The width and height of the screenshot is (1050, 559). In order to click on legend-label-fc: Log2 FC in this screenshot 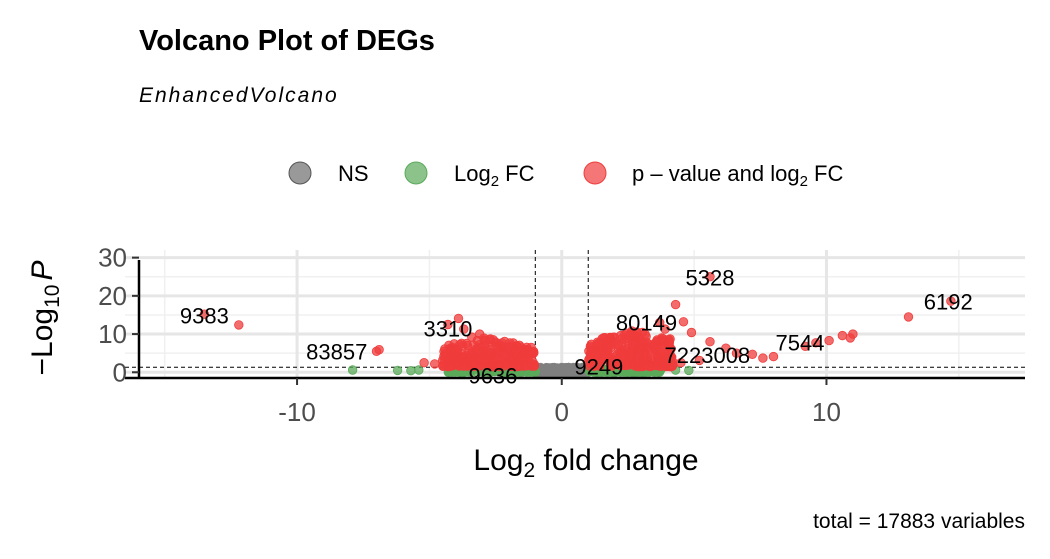, I will do `click(494, 175)`.